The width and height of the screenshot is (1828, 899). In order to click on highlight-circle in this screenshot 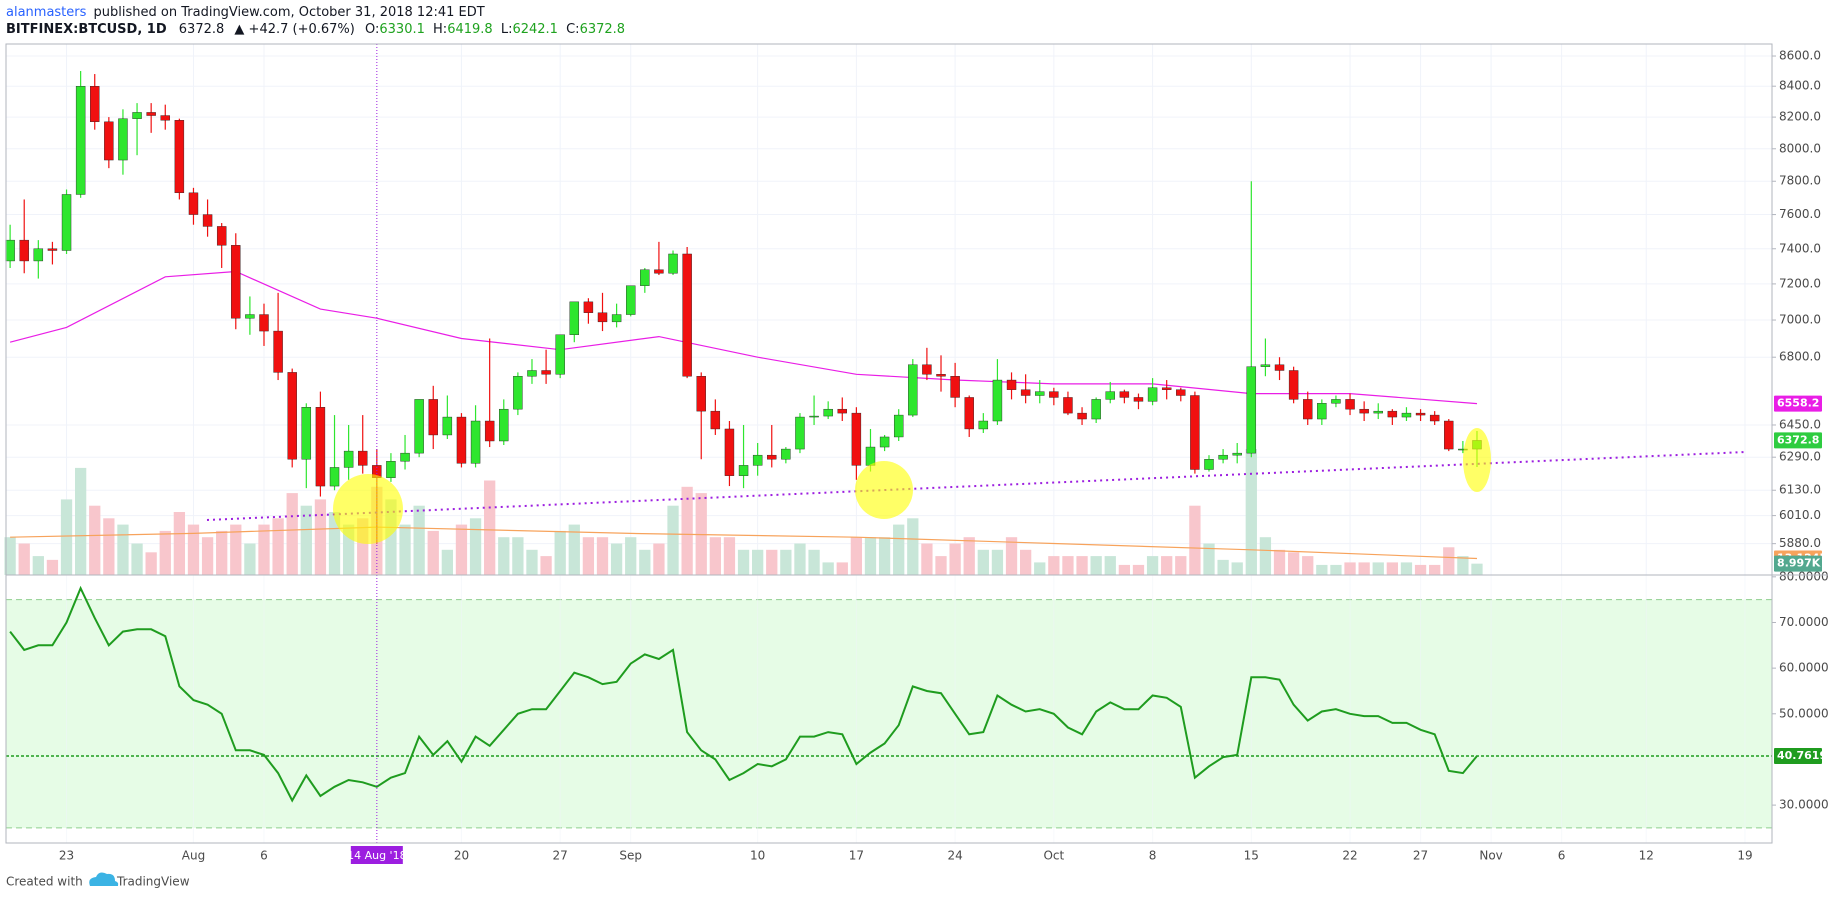, I will do `click(368, 509)`.